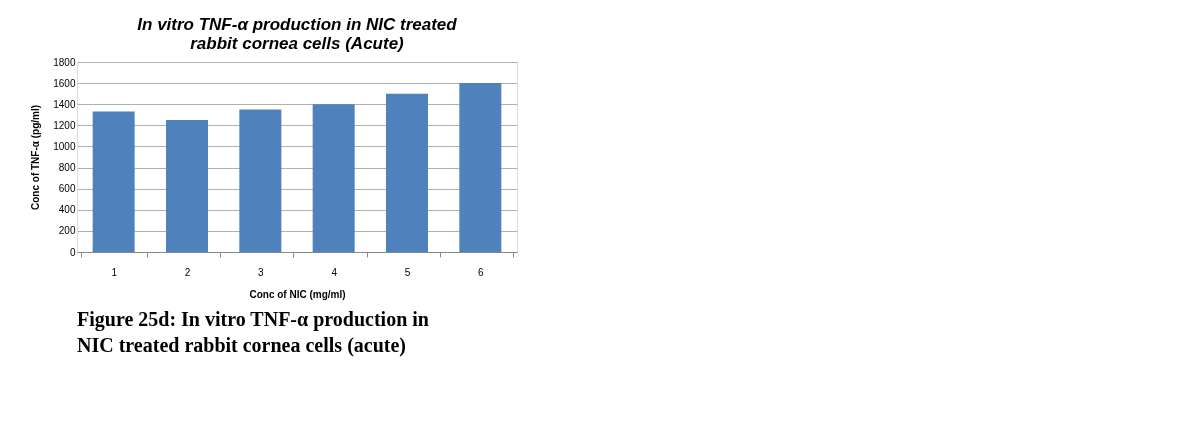 The image size is (1182, 433). Describe the element at coordinates (64, 125) in the screenshot. I see `y-tick-label: 1200` at that location.